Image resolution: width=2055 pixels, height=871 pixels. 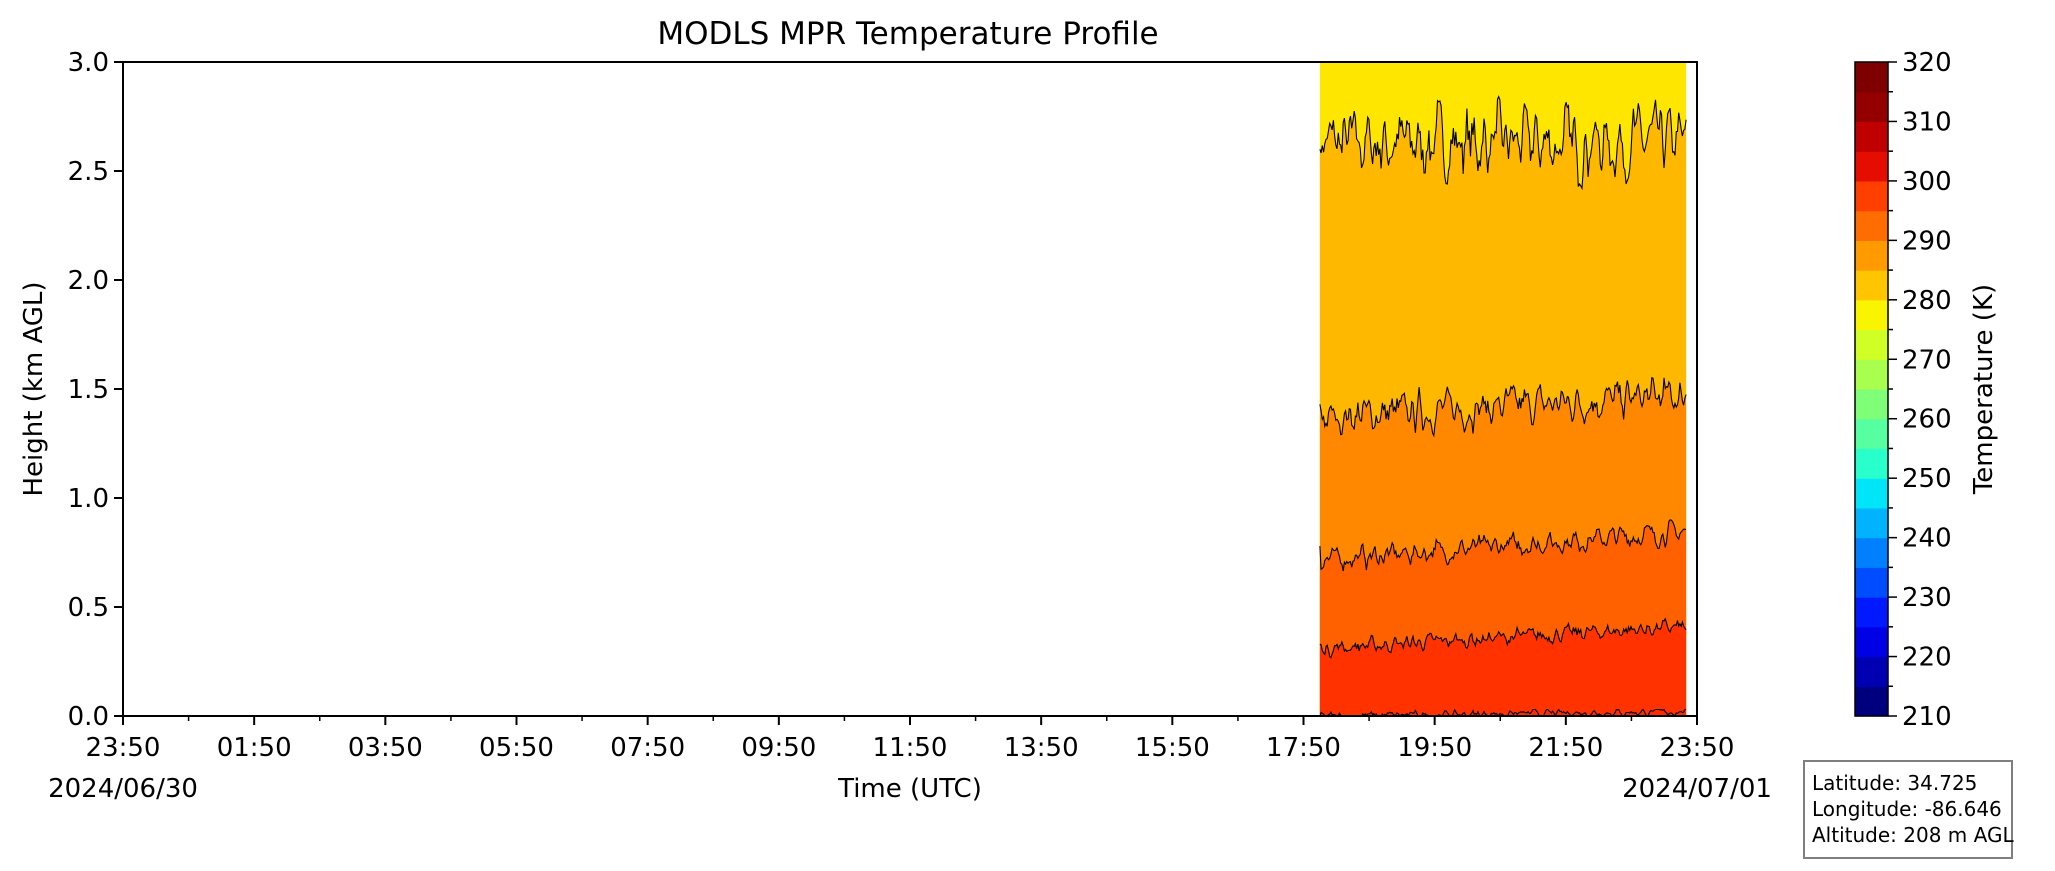 What do you see at coordinates (1927, 241) in the screenshot?
I see `colorbar-tick-label: 290` at bounding box center [1927, 241].